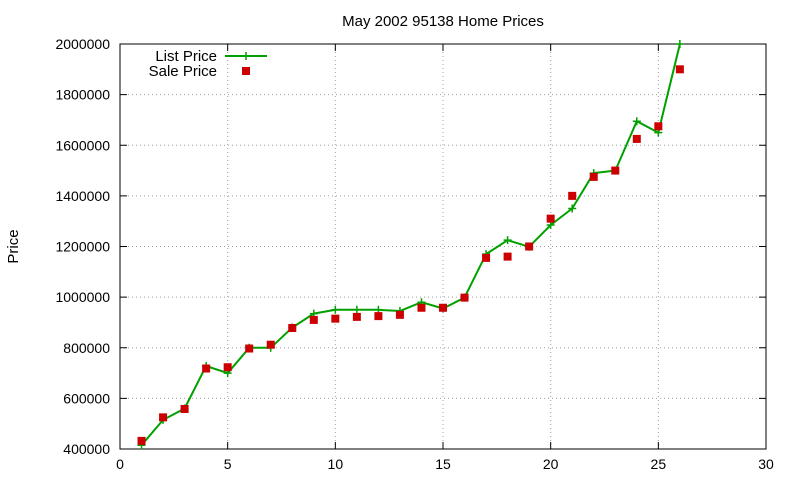 The image size is (800, 485). What do you see at coordinates (82, 247) in the screenshot?
I see `y-tick-label: 1200000` at bounding box center [82, 247].